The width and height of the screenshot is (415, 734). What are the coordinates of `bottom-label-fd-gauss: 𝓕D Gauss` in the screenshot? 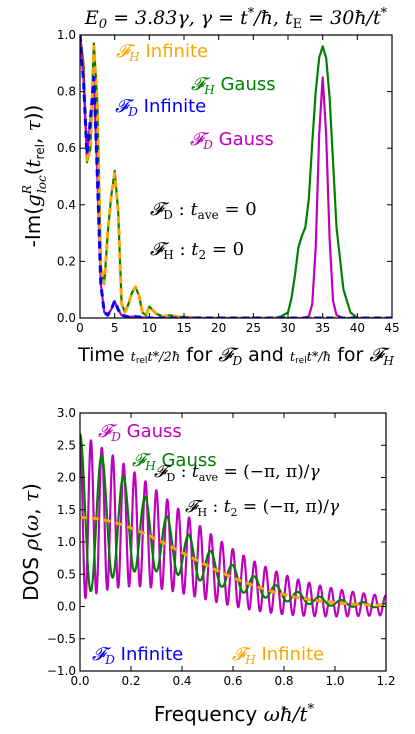 It's located at (140, 432).